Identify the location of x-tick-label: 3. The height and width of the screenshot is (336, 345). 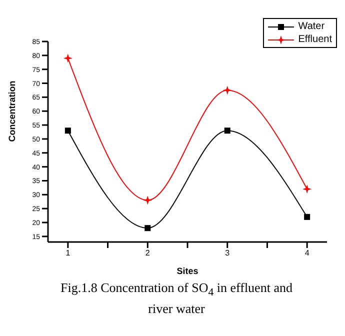
(227, 253).